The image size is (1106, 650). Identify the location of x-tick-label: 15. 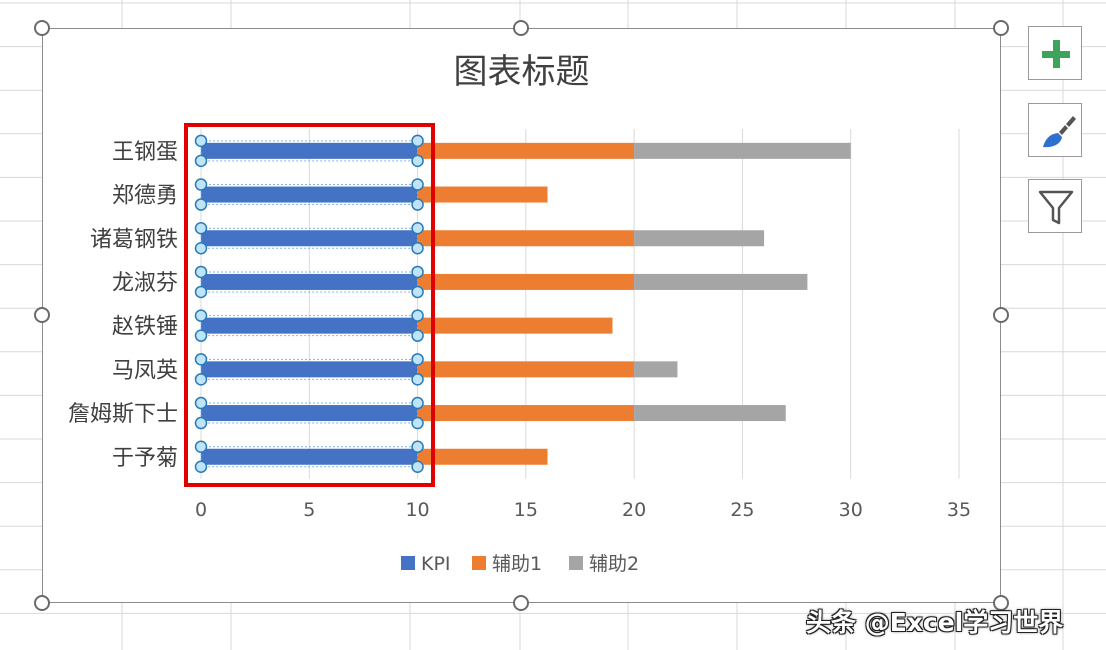
(526, 510).